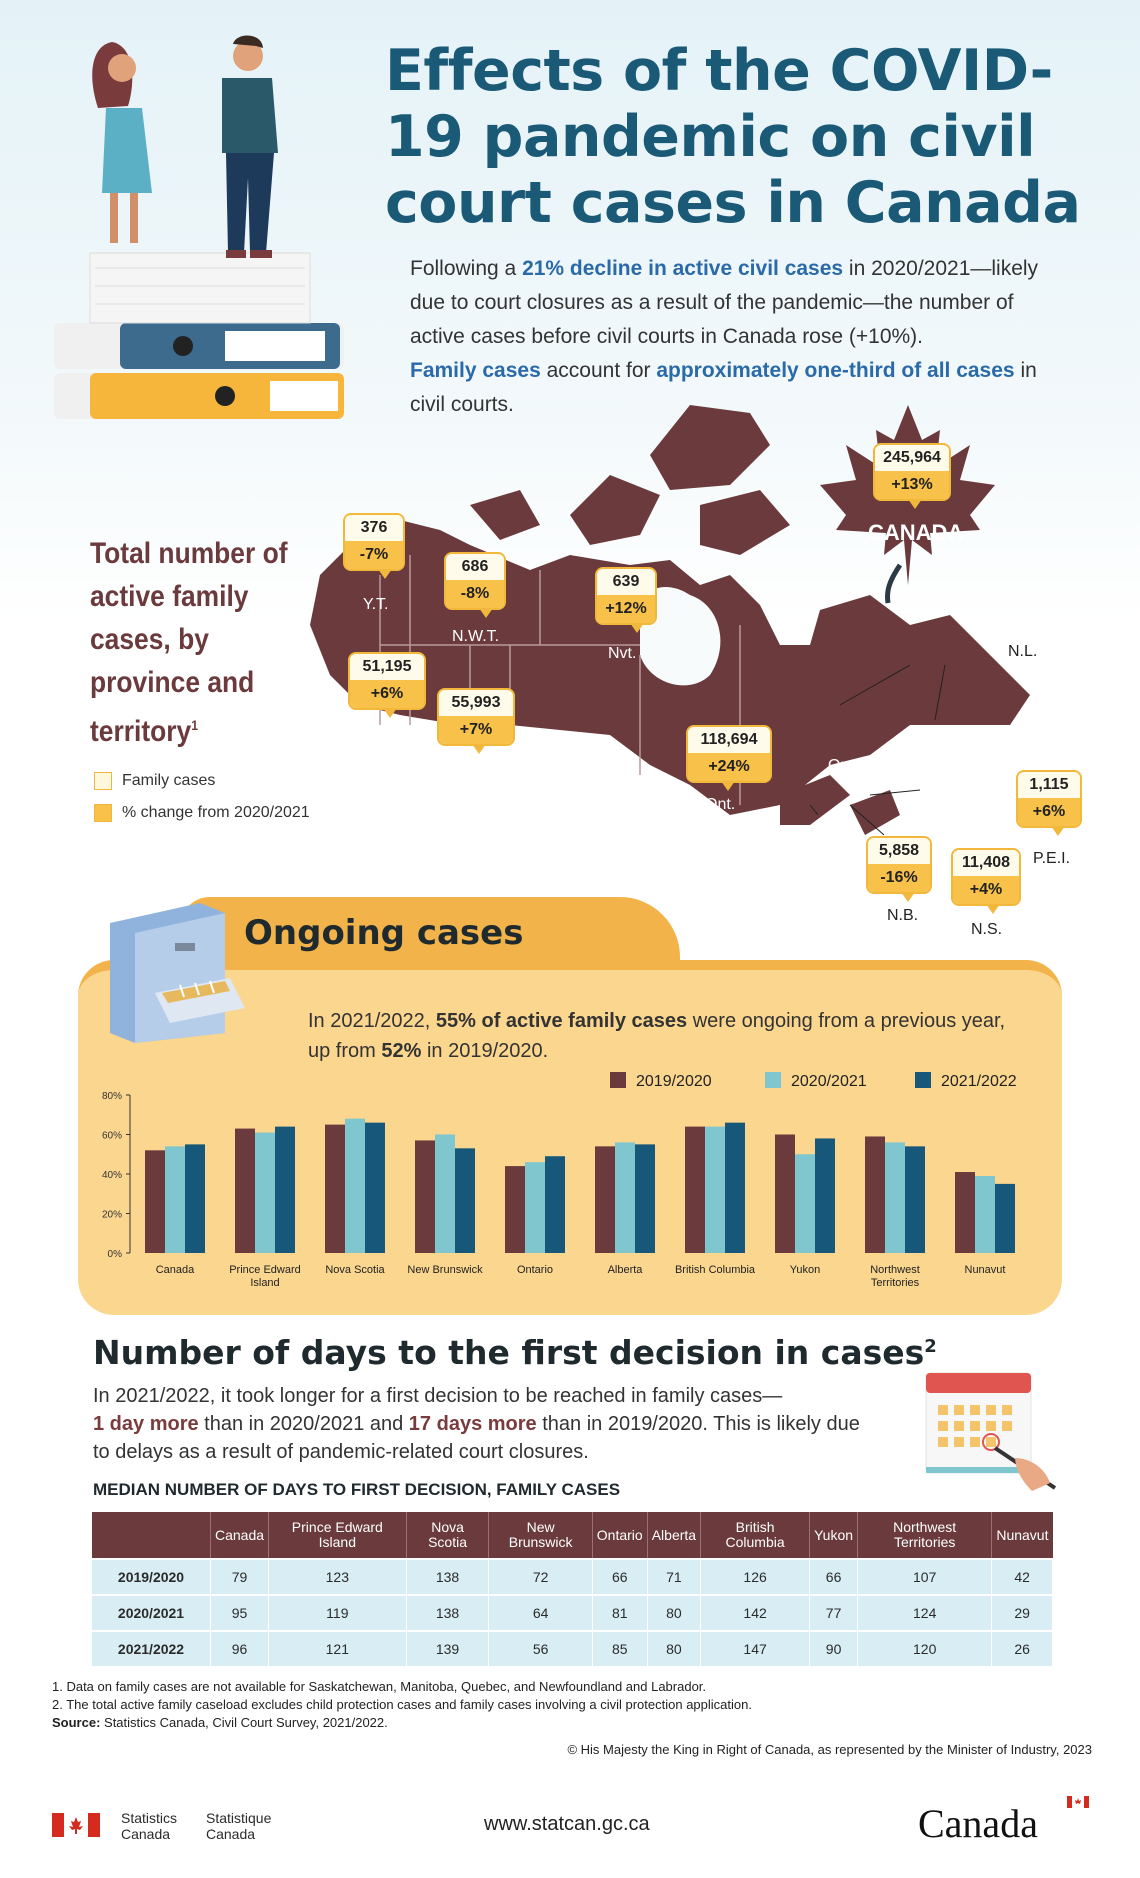 The image size is (1140, 1878). Describe the element at coordinates (445, 1270) in the screenshot. I see `x-tick-label: New Brunswick` at that location.